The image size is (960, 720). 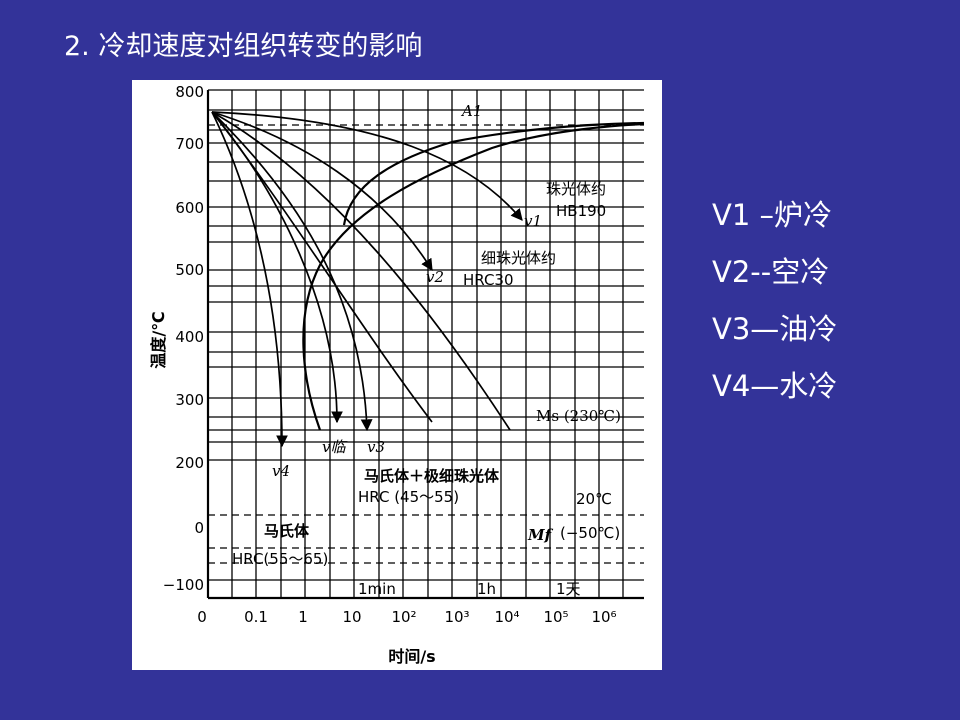 I want to click on y-tick-700: 700, so click(x=189, y=144).